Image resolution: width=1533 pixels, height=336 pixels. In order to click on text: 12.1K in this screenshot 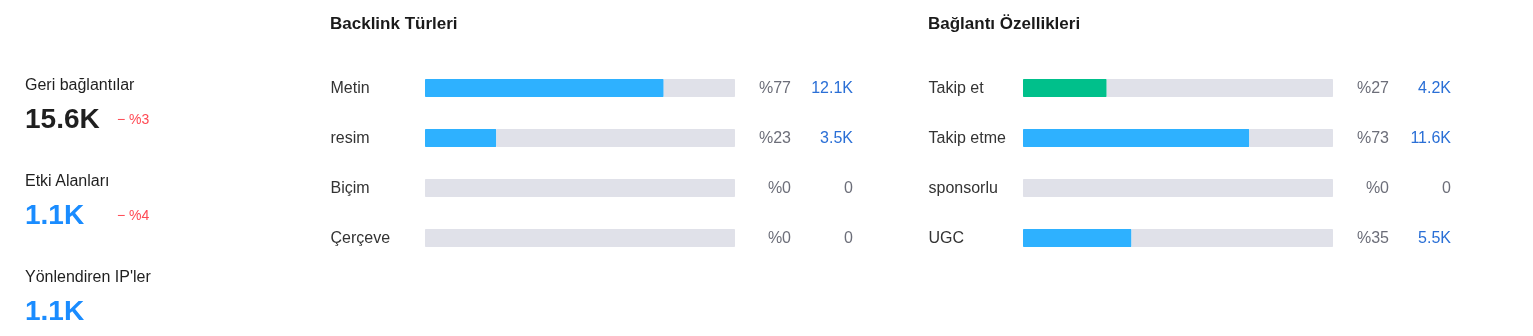, I will do `click(832, 87)`.